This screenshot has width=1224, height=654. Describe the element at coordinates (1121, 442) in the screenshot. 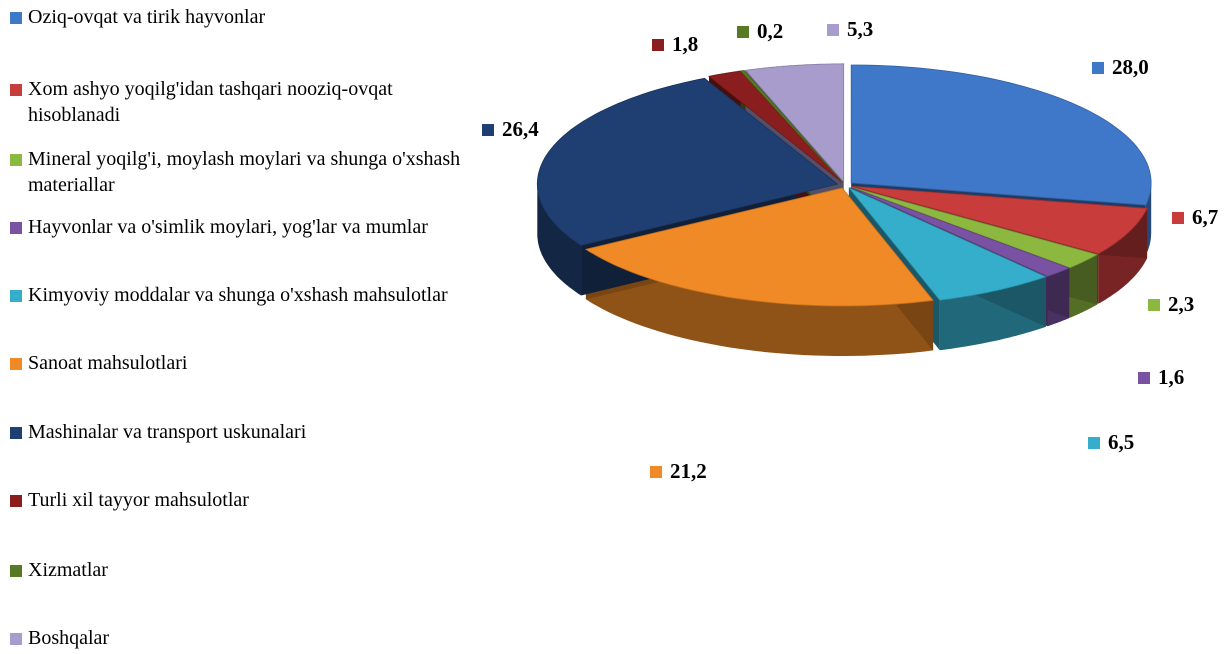

I see `data-label: 6,5` at that location.